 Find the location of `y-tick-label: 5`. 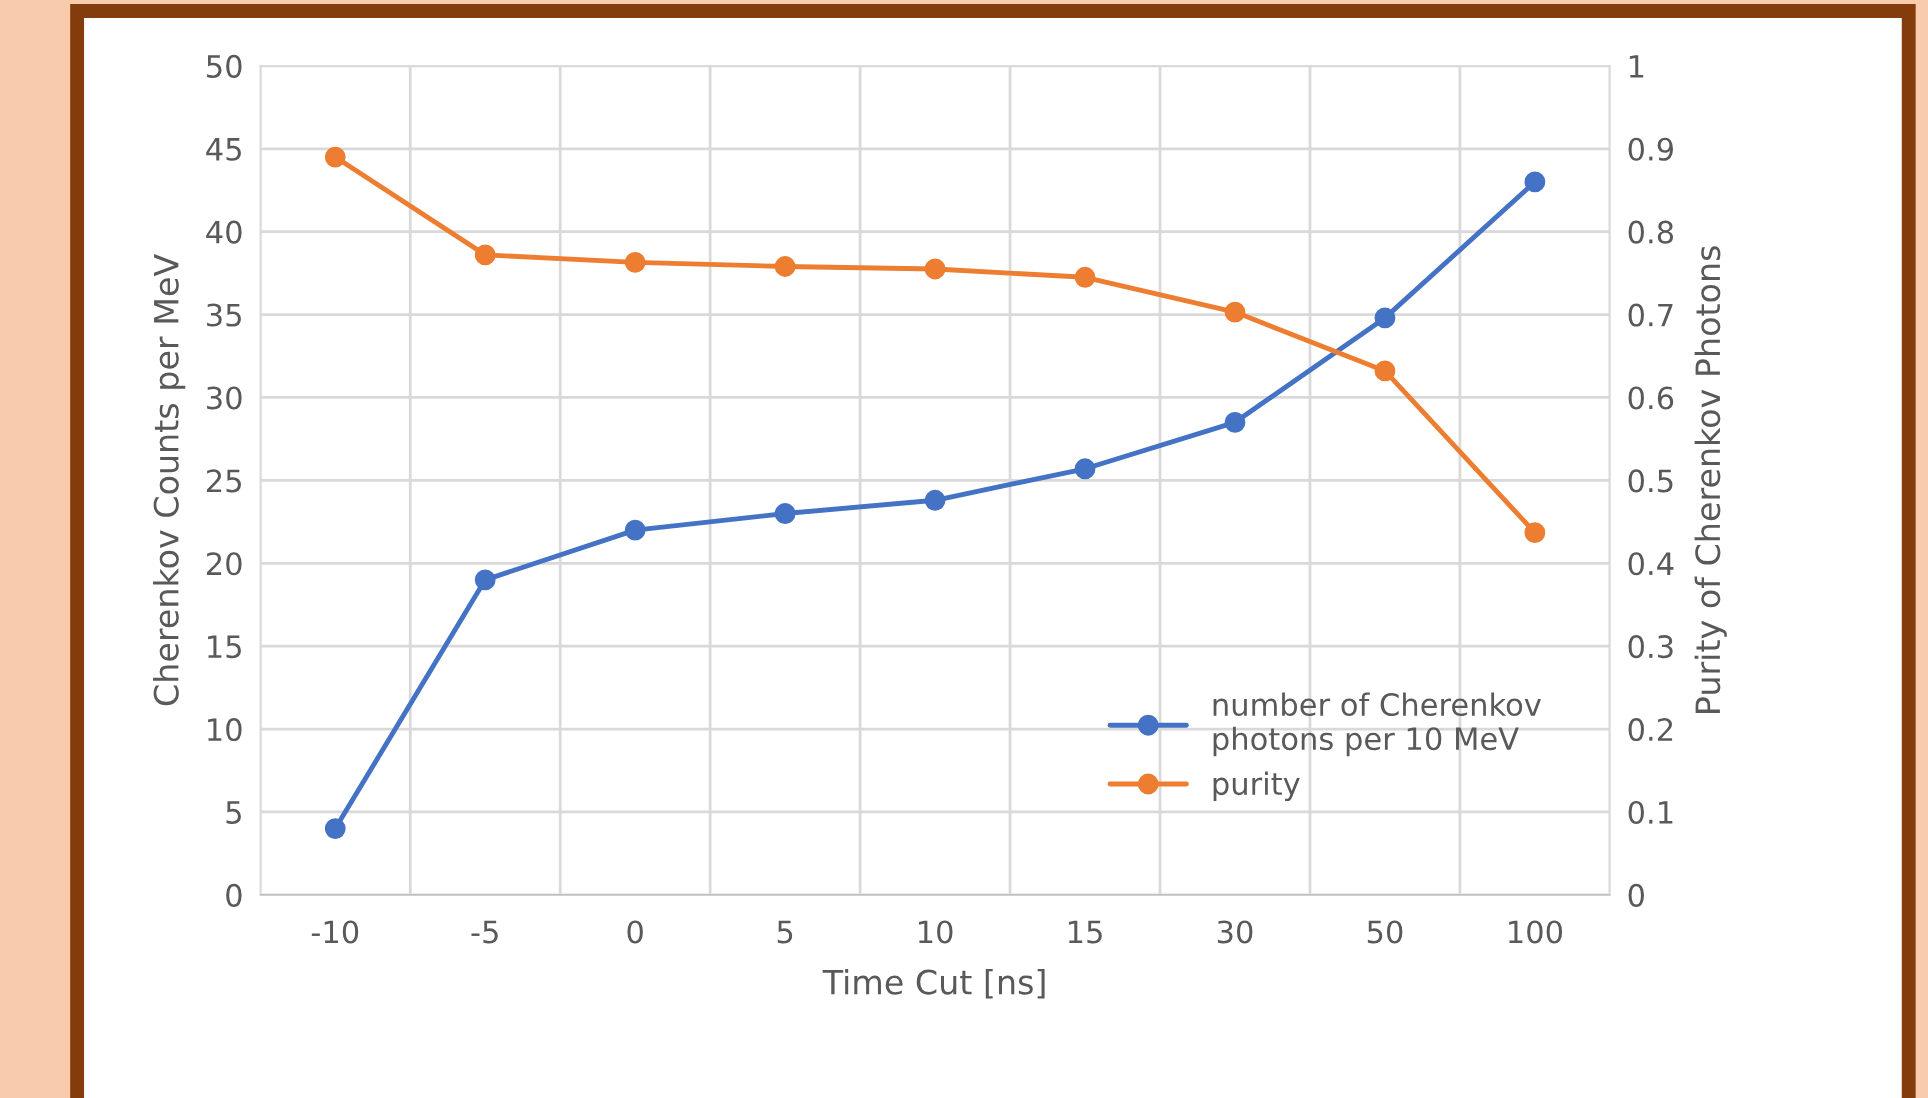

y-tick-label: 5 is located at coordinates (233, 813).